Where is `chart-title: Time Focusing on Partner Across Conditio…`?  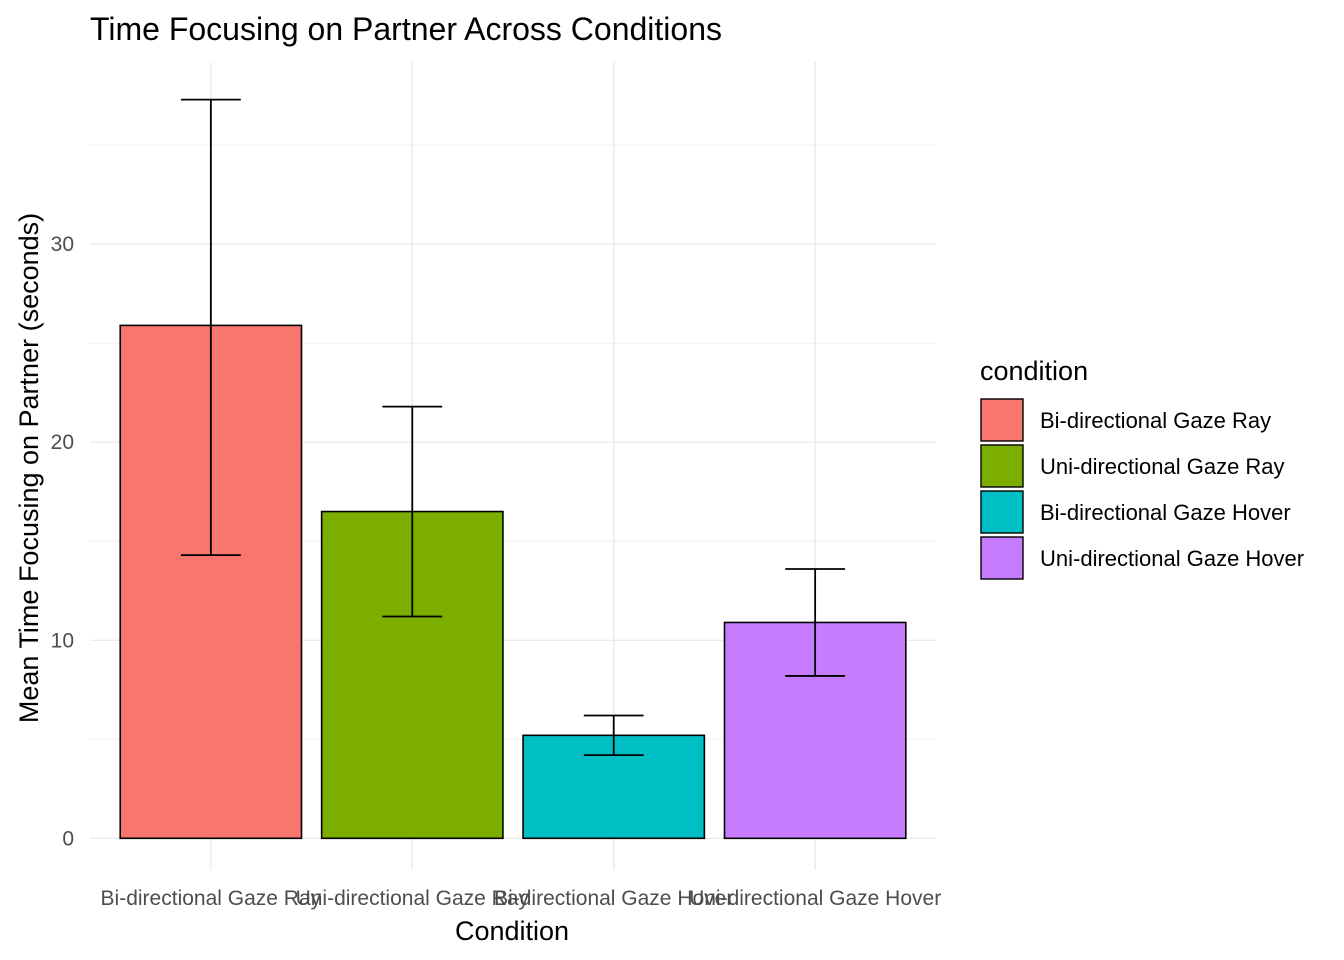 chart-title: Time Focusing on Partner Across Conditio… is located at coordinates (406, 29).